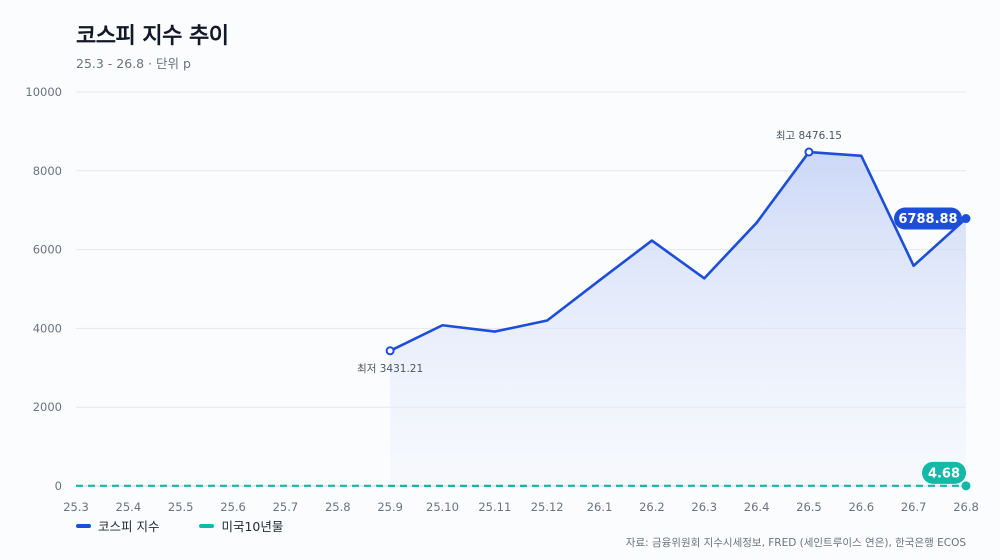 Image resolution: width=1000 pixels, height=560 pixels. Describe the element at coordinates (809, 507) in the screenshot. I see `x-tick-label: 26.5` at that location.